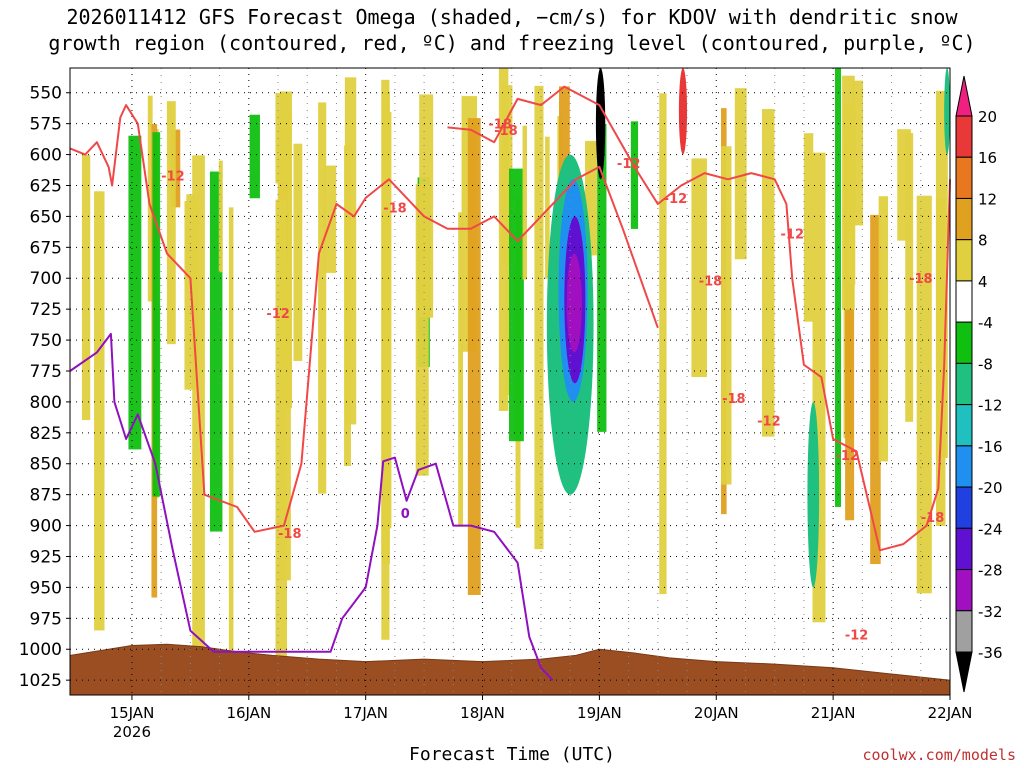 The height and width of the screenshot is (768, 1024). What do you see at coordinates (987, 117) in the screenshot?
I see `colorbar-label: 20` at bounding box center [987, 117].